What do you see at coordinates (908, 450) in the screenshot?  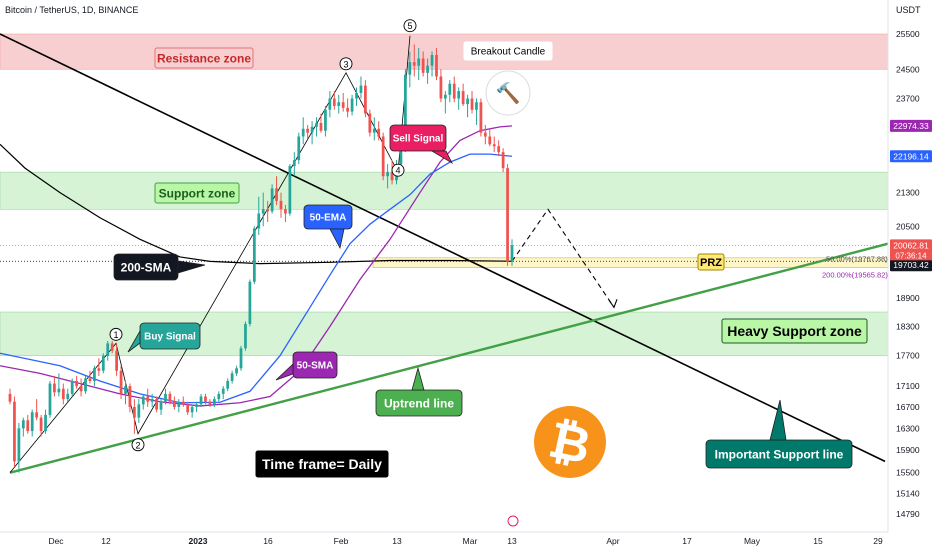 I see `y-tick-label: 15900` at bounding box center [908, 450].